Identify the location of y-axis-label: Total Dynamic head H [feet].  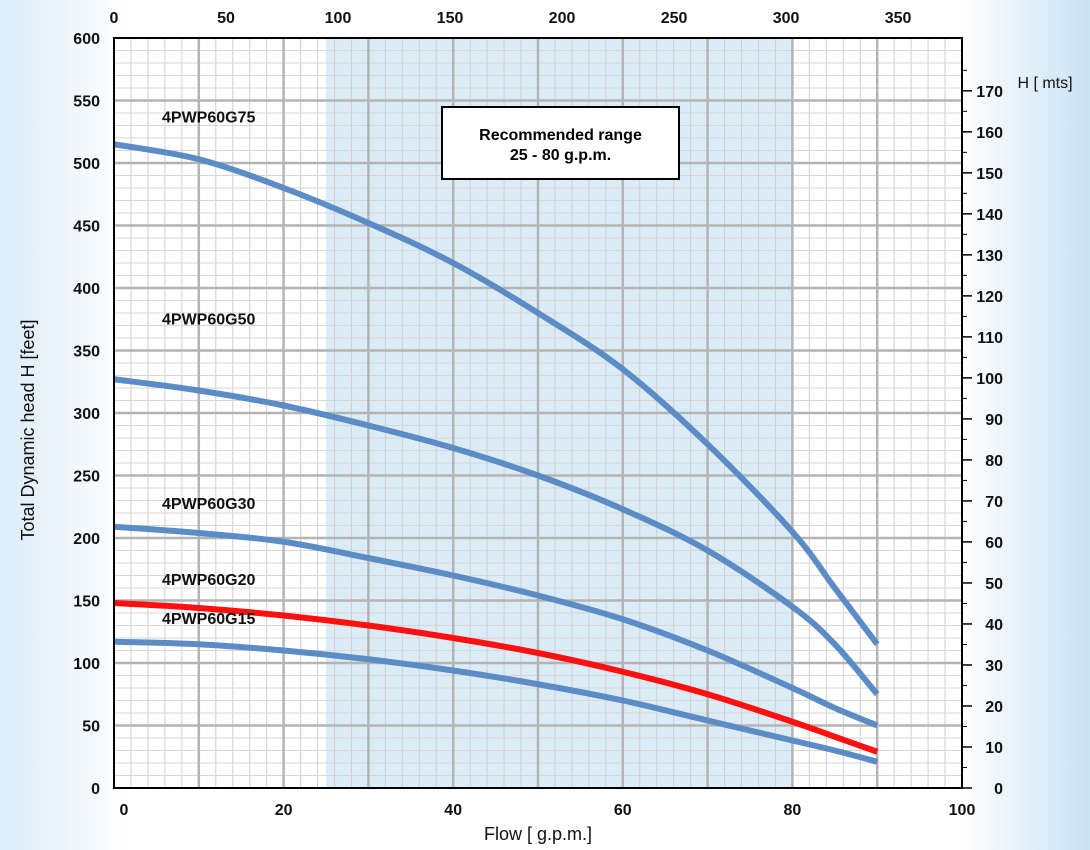
(28, 429).